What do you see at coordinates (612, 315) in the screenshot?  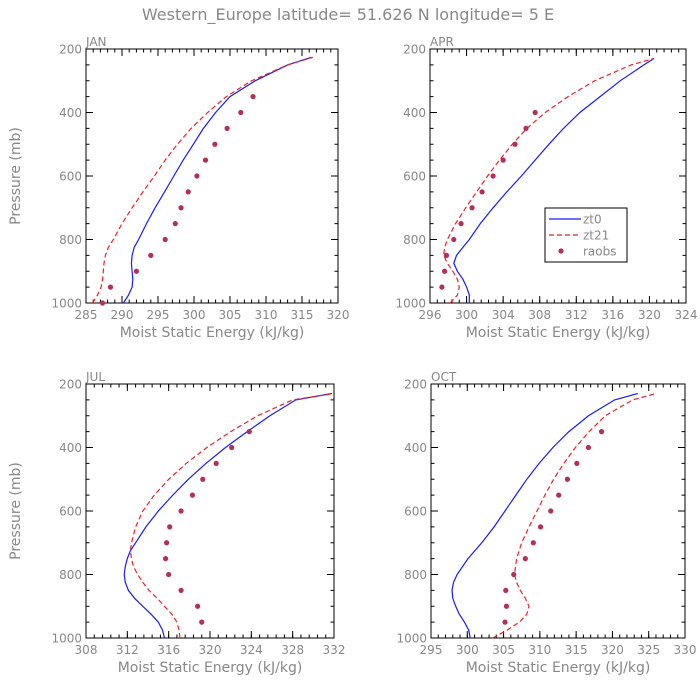 I see `x-tick-label: 316` at bounding box center [612, 315].